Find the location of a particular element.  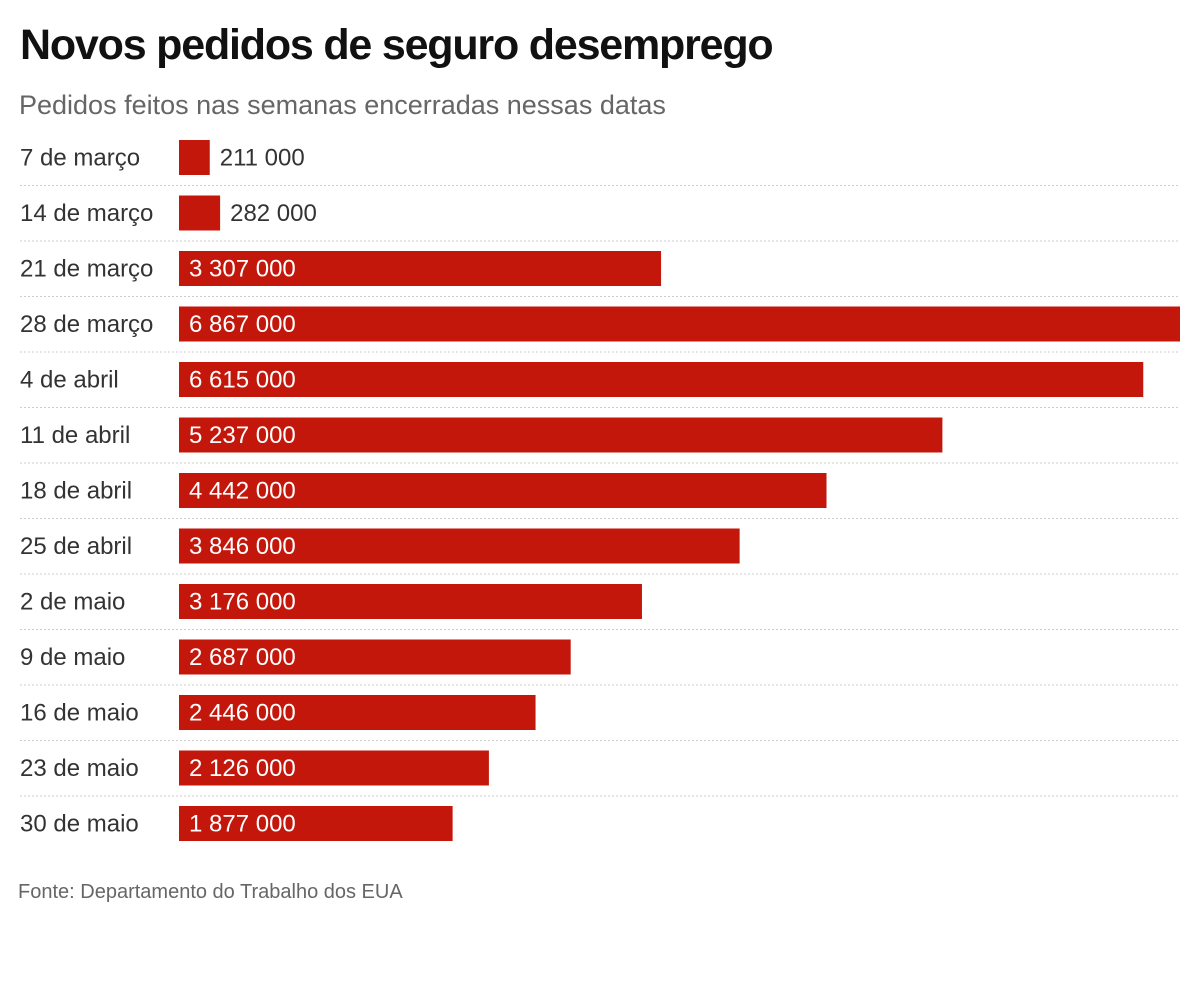

value-label: 282 000 is located at coordinates (273, 213).